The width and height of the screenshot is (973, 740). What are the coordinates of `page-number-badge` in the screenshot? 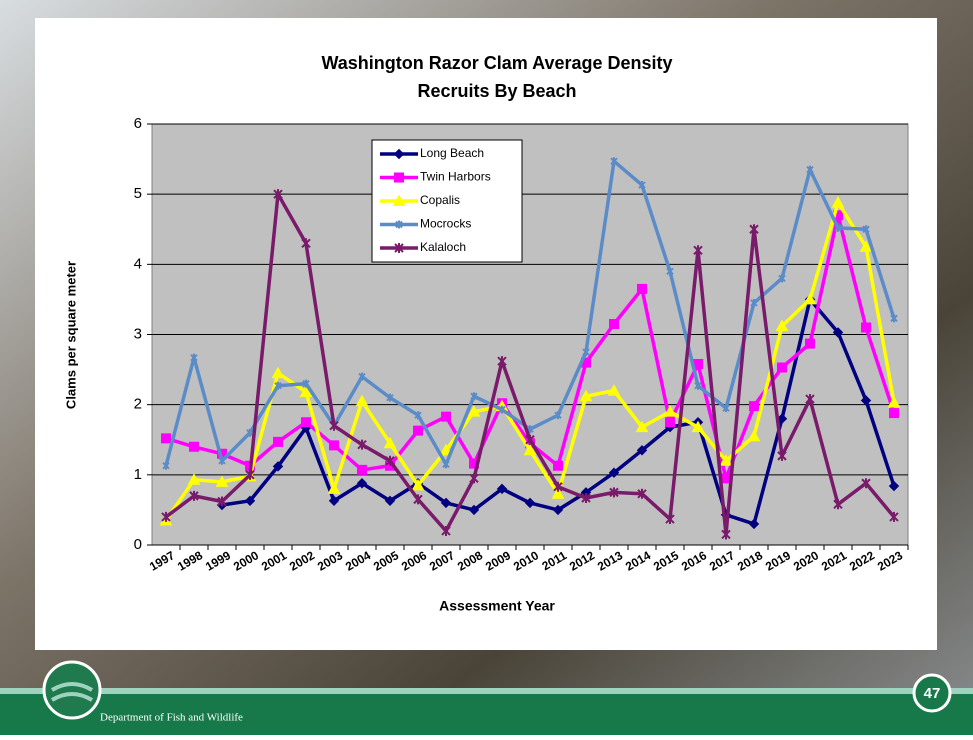 It's located at (932, 693).